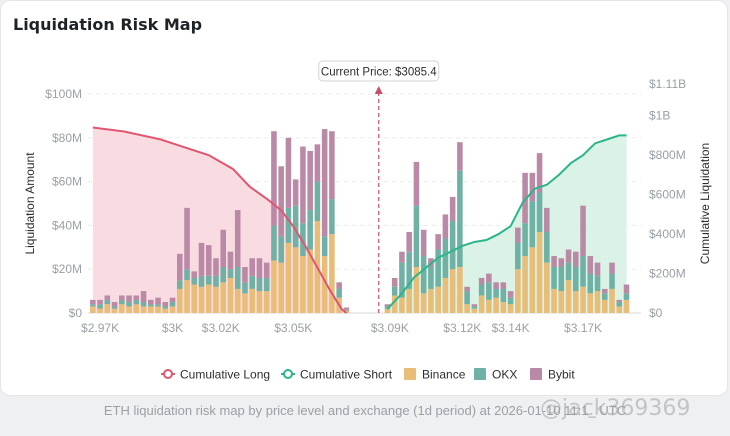 This screenshot has height=436, width=730. Describe the element at coordinates (100, 328) in the screenshot. I see `x-tick-label: $2.97K` at that location.